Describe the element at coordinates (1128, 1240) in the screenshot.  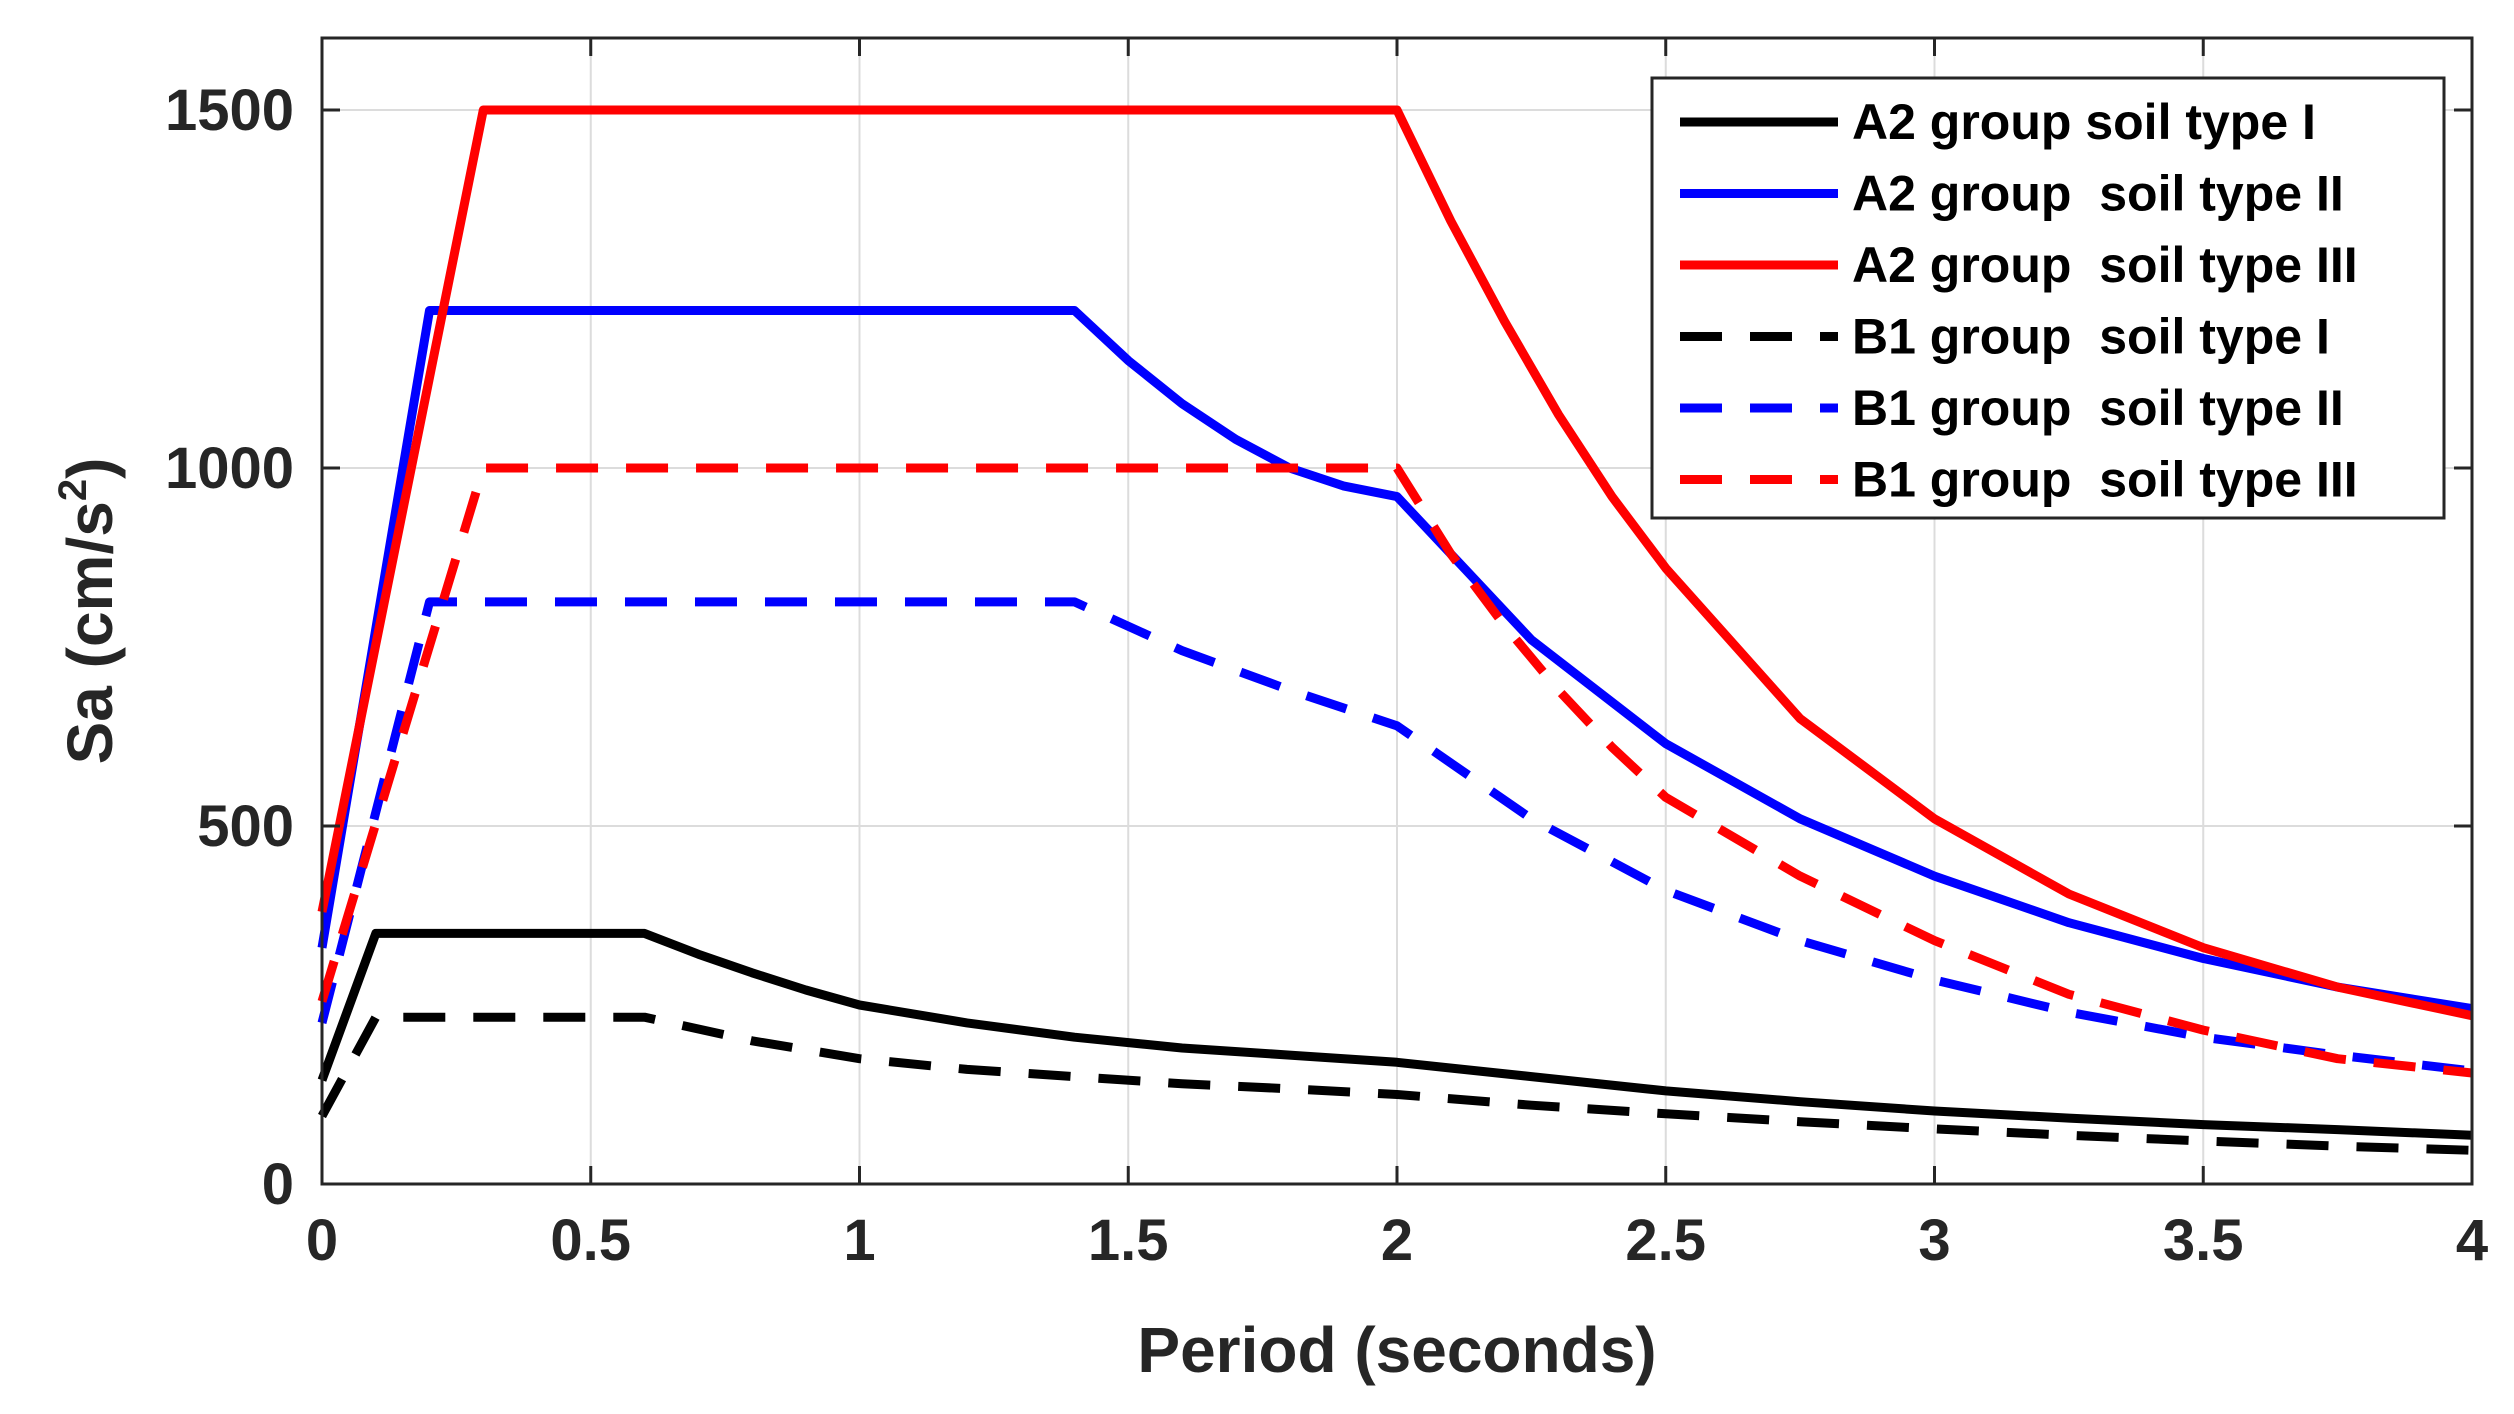
I see `x-tick-label: 1.5` at that location.